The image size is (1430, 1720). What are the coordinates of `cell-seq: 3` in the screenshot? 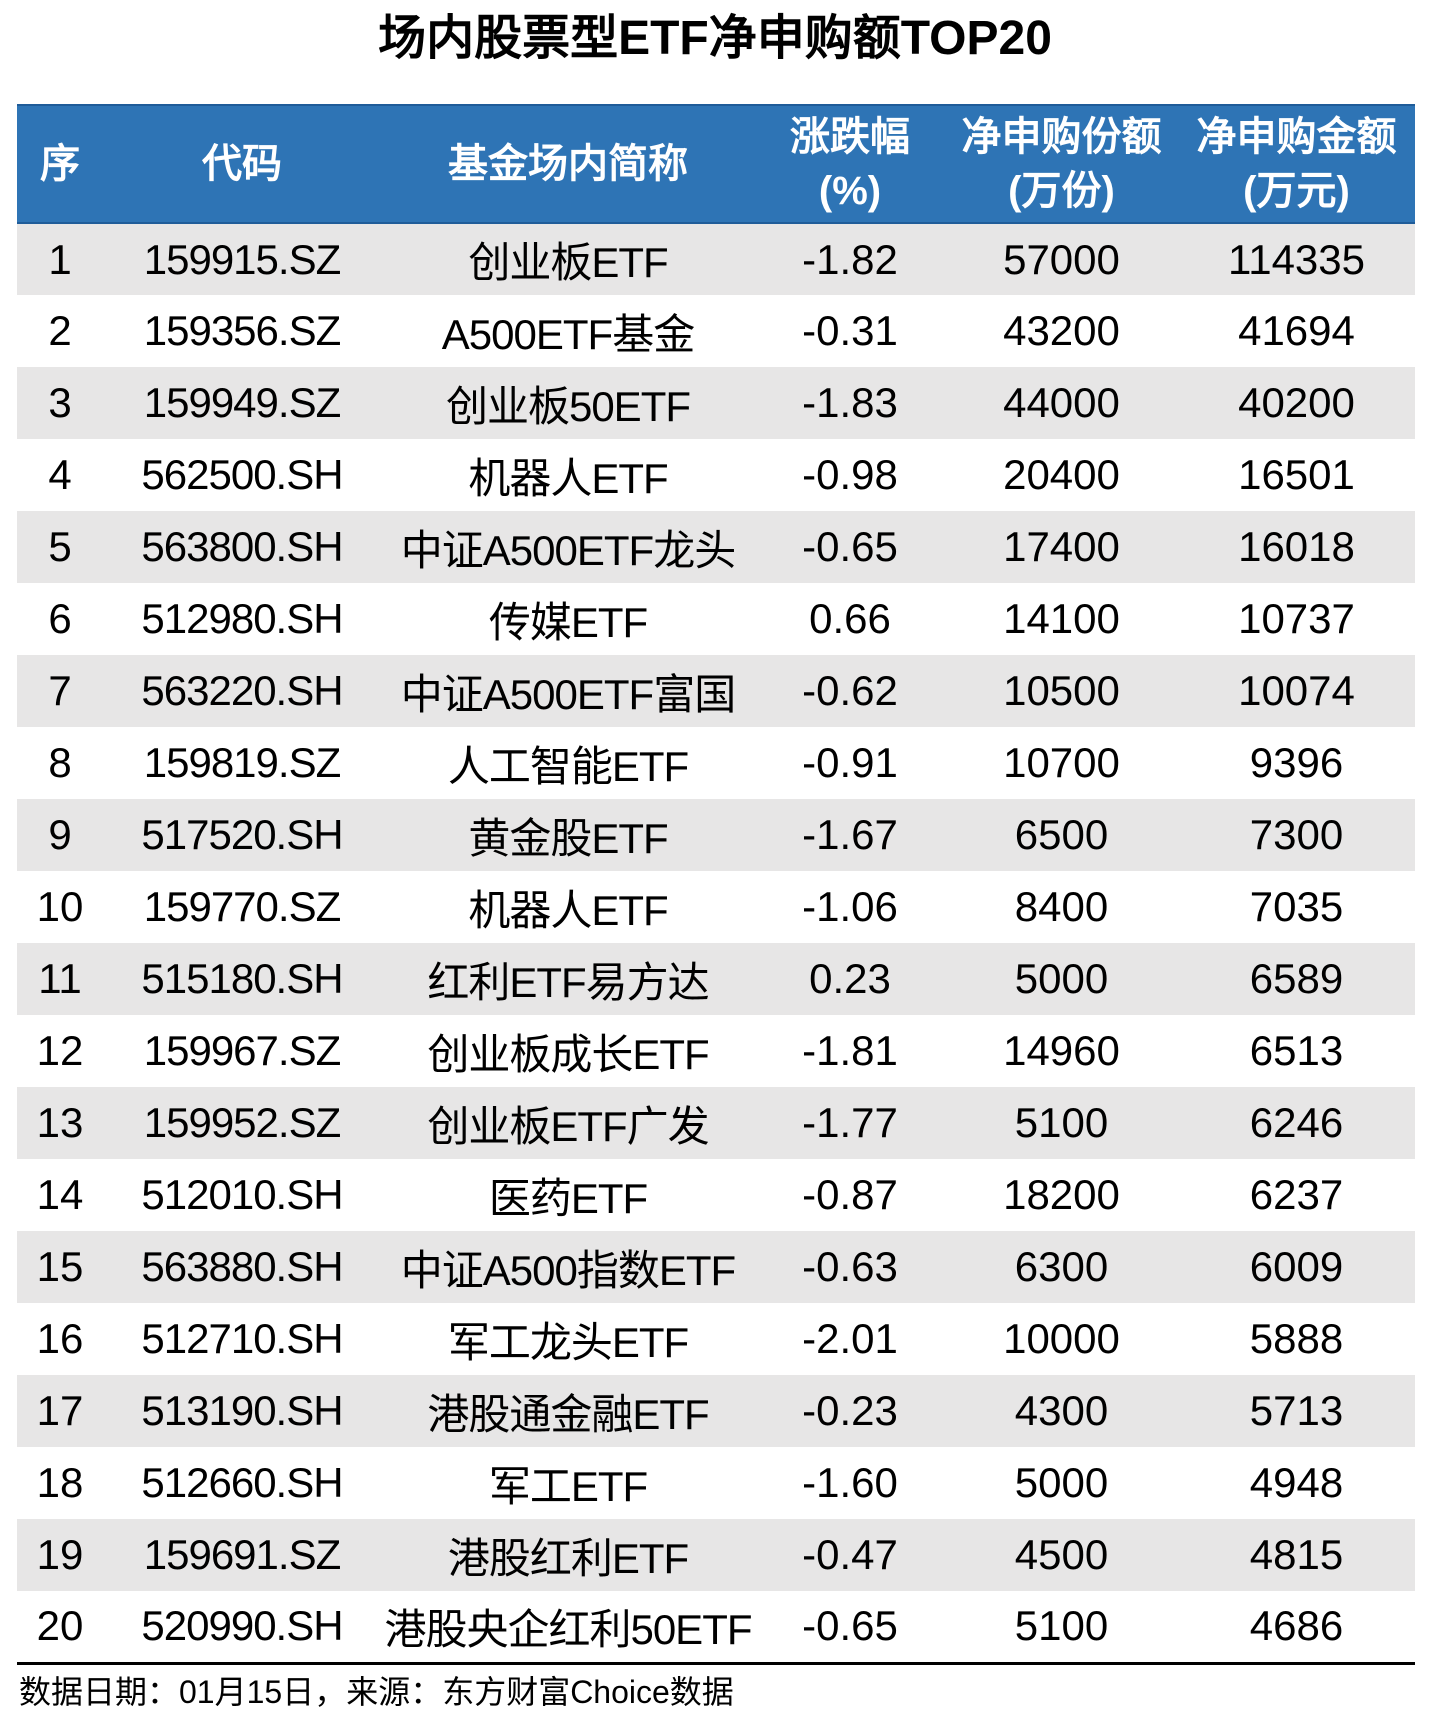 It's located at (60, 403).